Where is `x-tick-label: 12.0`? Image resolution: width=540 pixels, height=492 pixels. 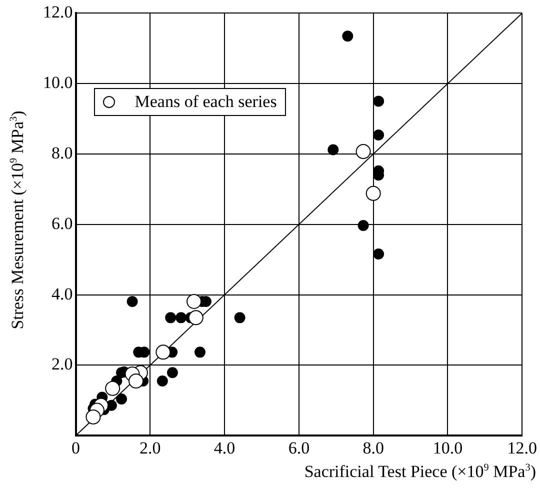
x-tick-label: 12.0 is located at coordinates (522, 448).